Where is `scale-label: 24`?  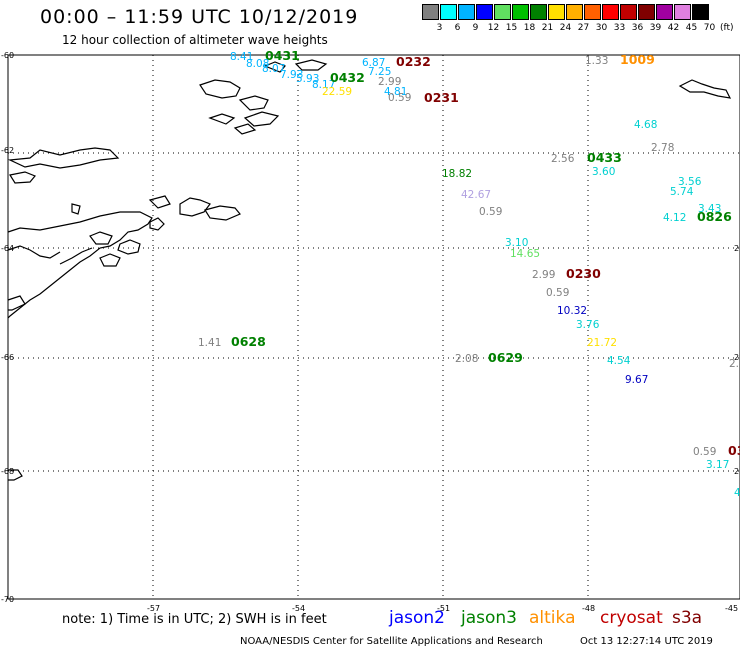 scale-label: 24 is located at coordinates (565, 28).